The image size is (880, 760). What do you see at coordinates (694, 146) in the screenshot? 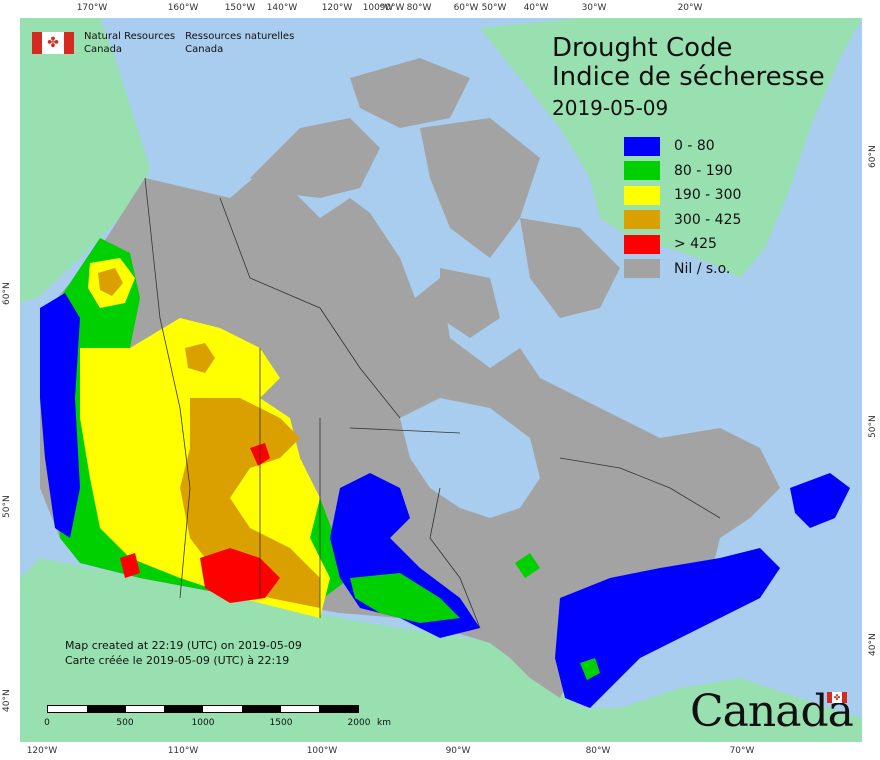
I see `legend-label: 0 - 80` at bounding box center [694, 146].